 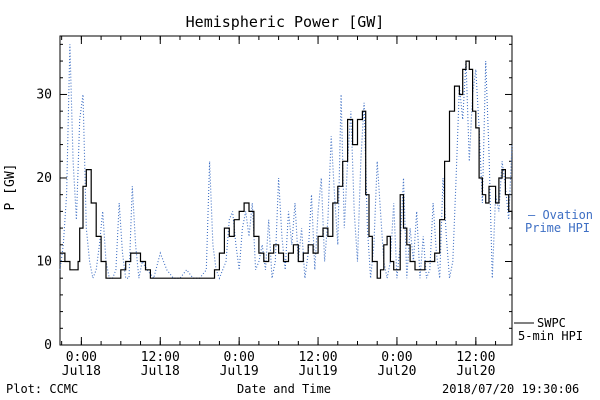 I want to click on y-tick-label: 10, so click(x=44, y=261).